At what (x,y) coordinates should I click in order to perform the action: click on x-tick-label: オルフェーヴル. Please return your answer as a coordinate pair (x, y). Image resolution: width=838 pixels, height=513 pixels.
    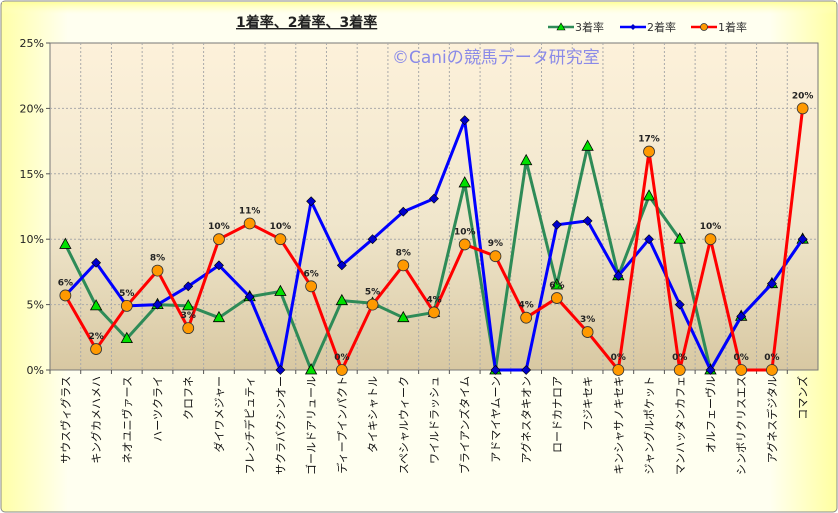
    Looking at the image, I should click on (710, 414).